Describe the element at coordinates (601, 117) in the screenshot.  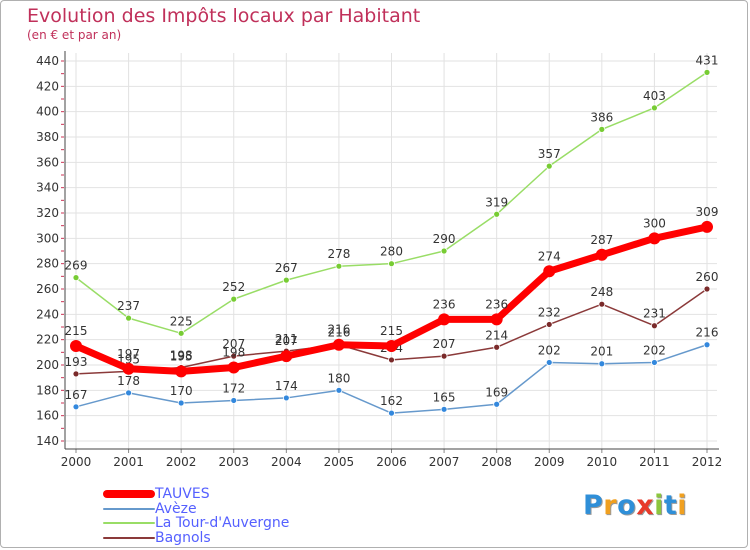
I see `data-label: 386` at that location.